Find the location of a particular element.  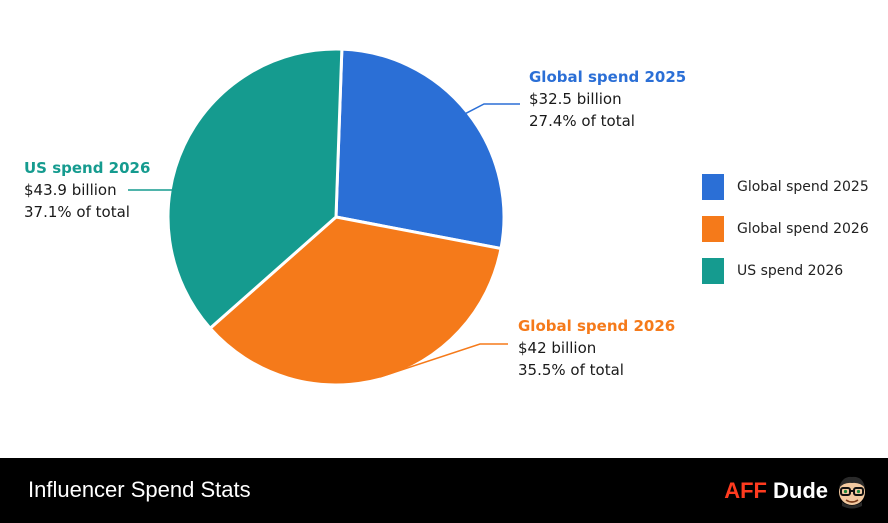

callout-name: Global spend 2026 is located at coordinates (597, 326).